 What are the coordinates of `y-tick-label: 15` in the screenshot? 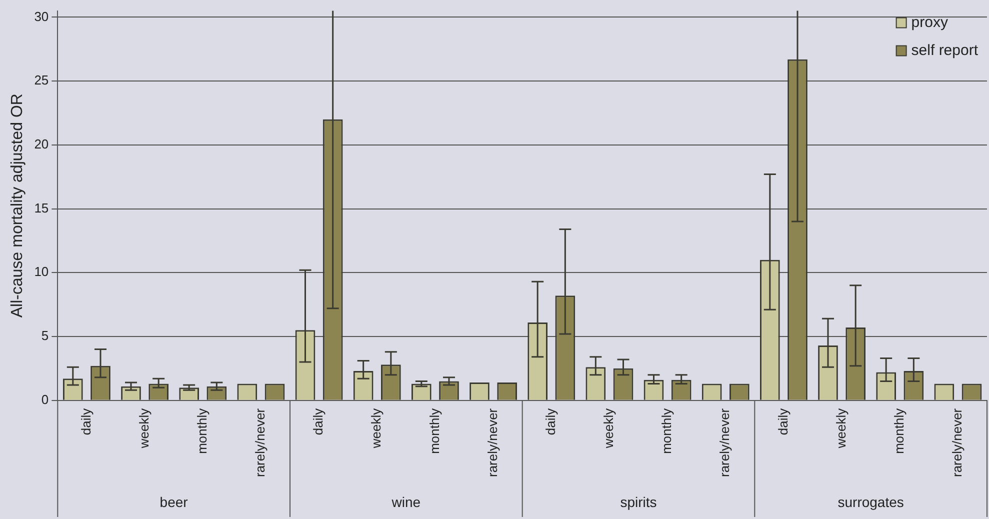 It's located at (41, 208).